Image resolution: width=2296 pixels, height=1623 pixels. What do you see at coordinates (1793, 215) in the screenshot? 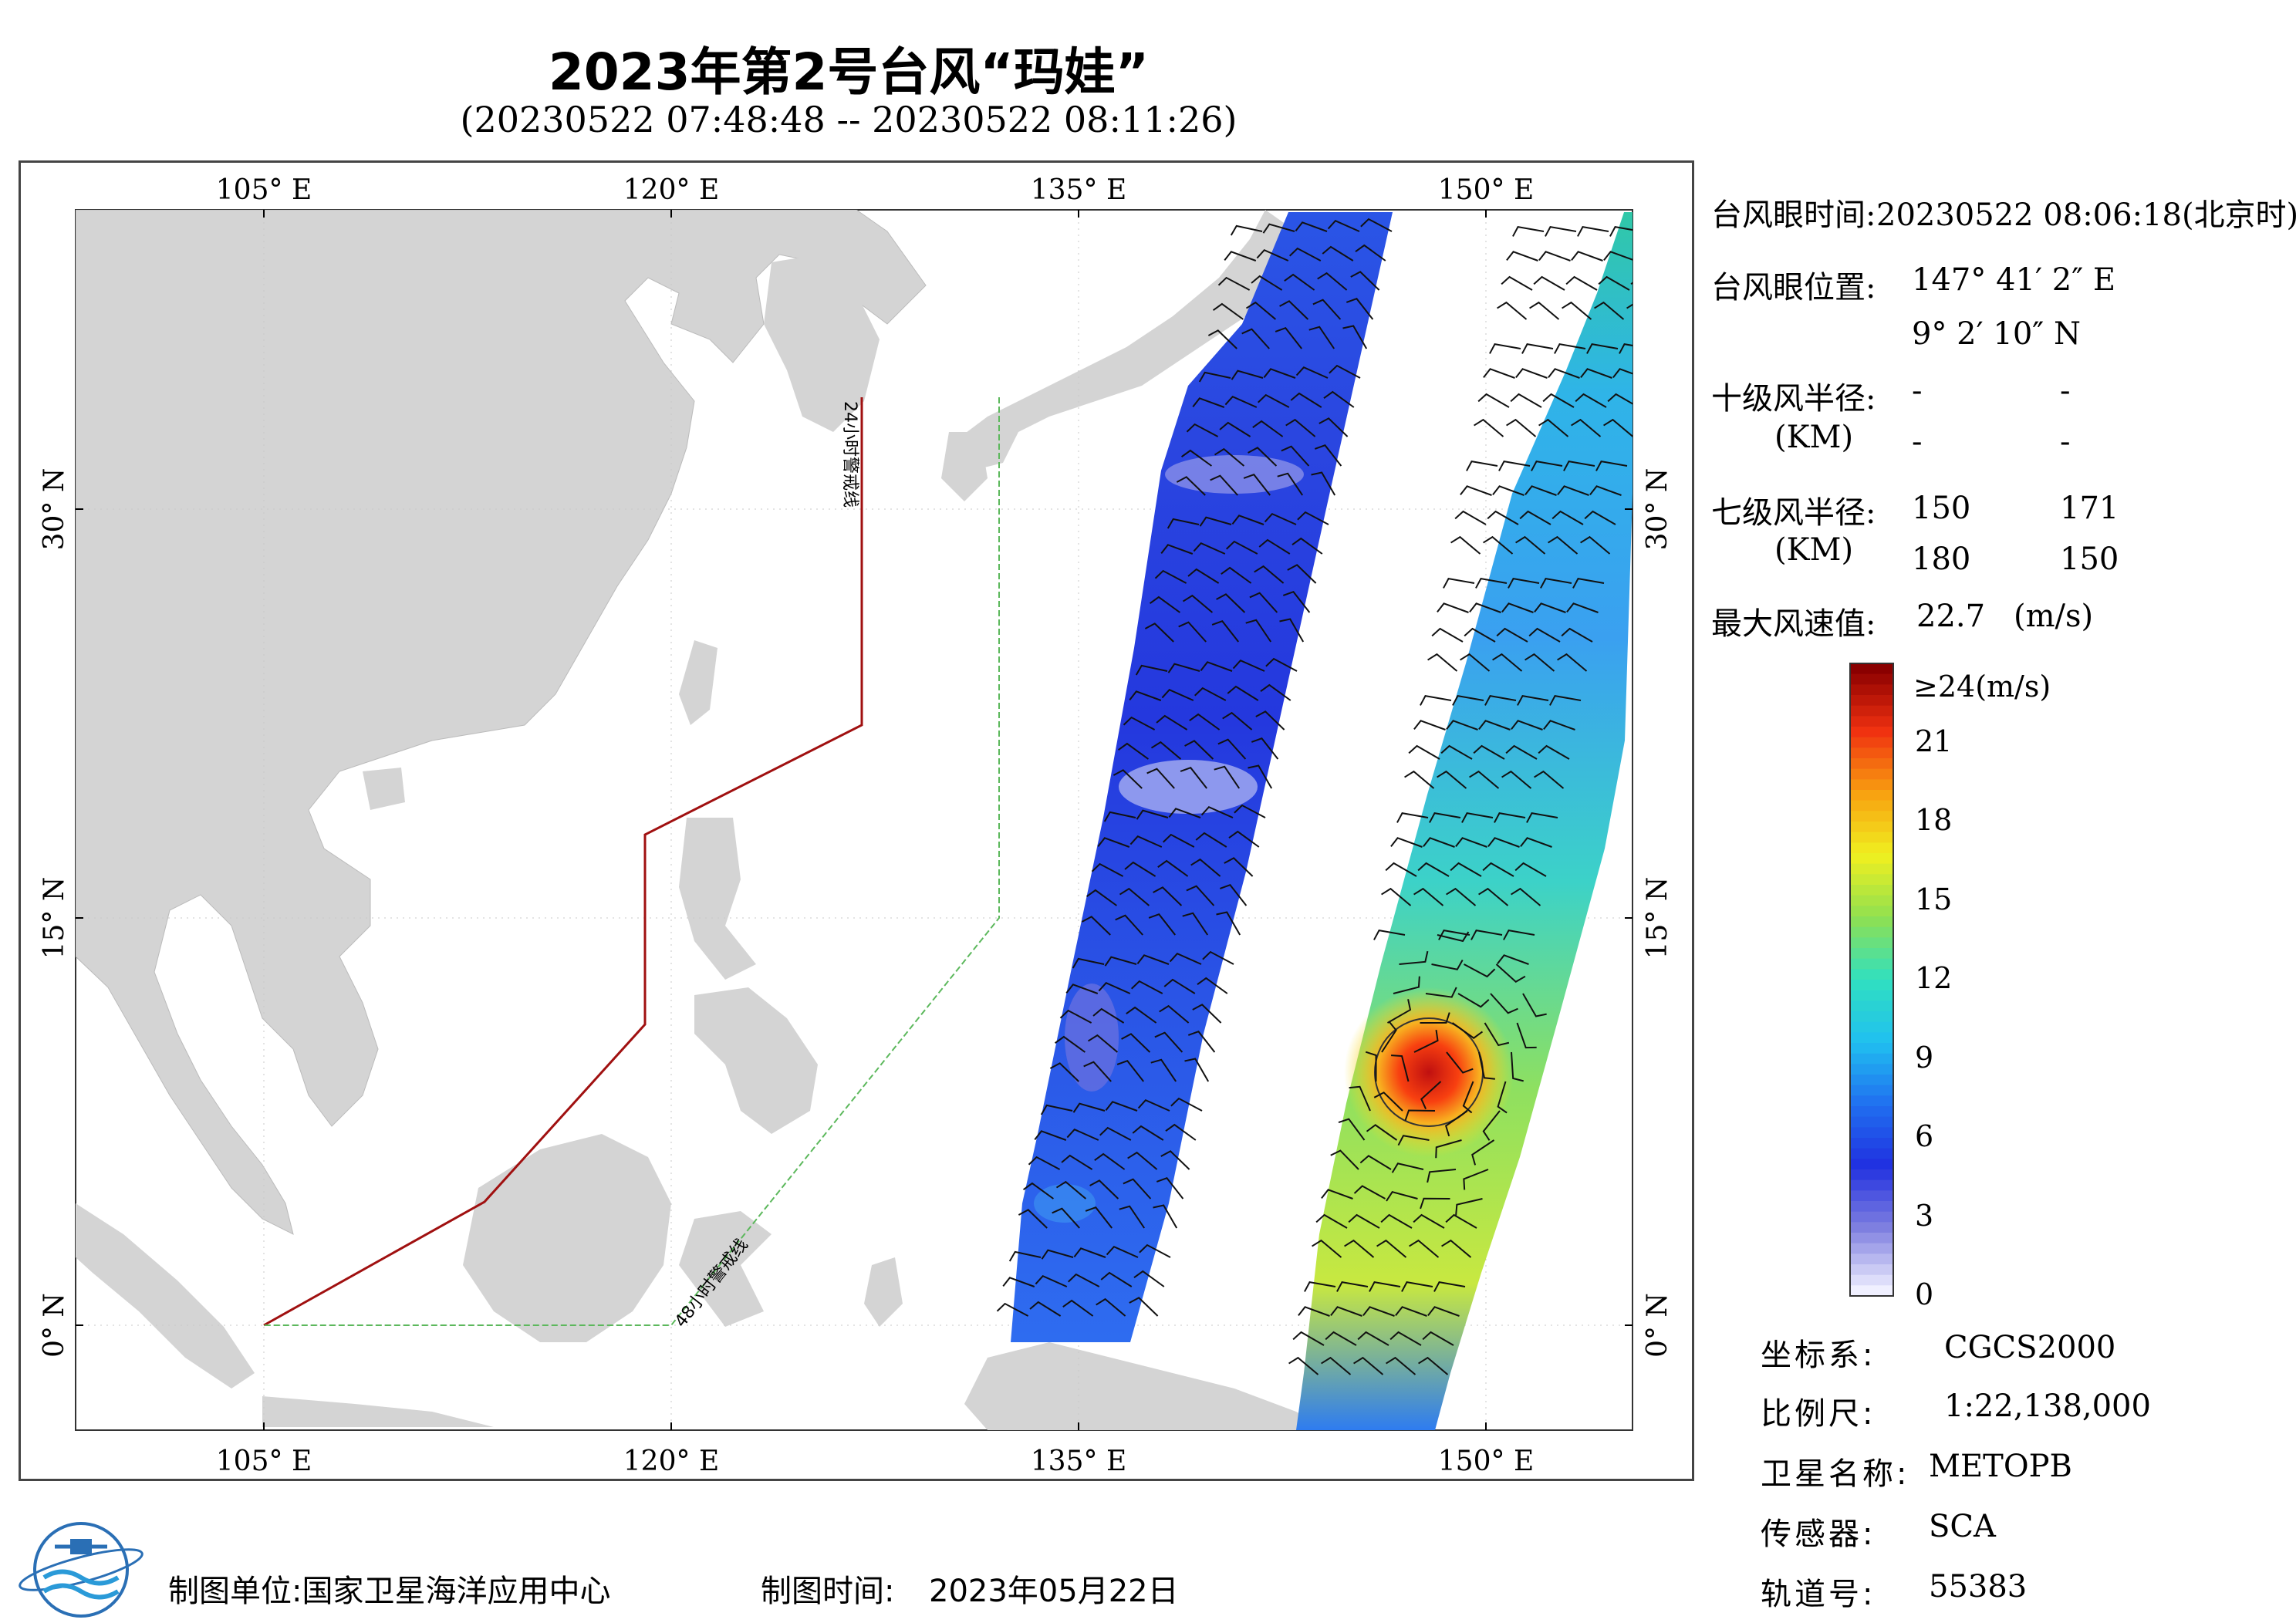
I see `eye-time-label: 台风眼时间:` at bounding box center [1793, 215].